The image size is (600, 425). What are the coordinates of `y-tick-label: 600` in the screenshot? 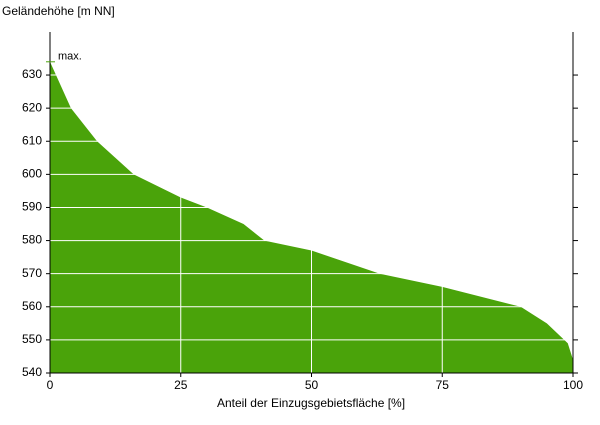 It's located at (32, 174).